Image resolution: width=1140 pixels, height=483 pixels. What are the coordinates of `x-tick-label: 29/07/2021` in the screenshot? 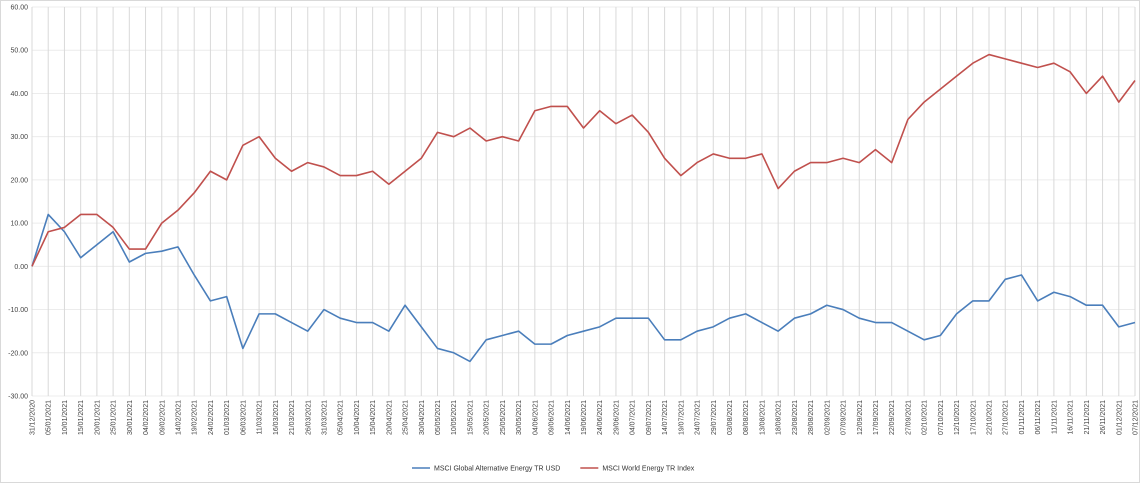 It's located at (714, 417).